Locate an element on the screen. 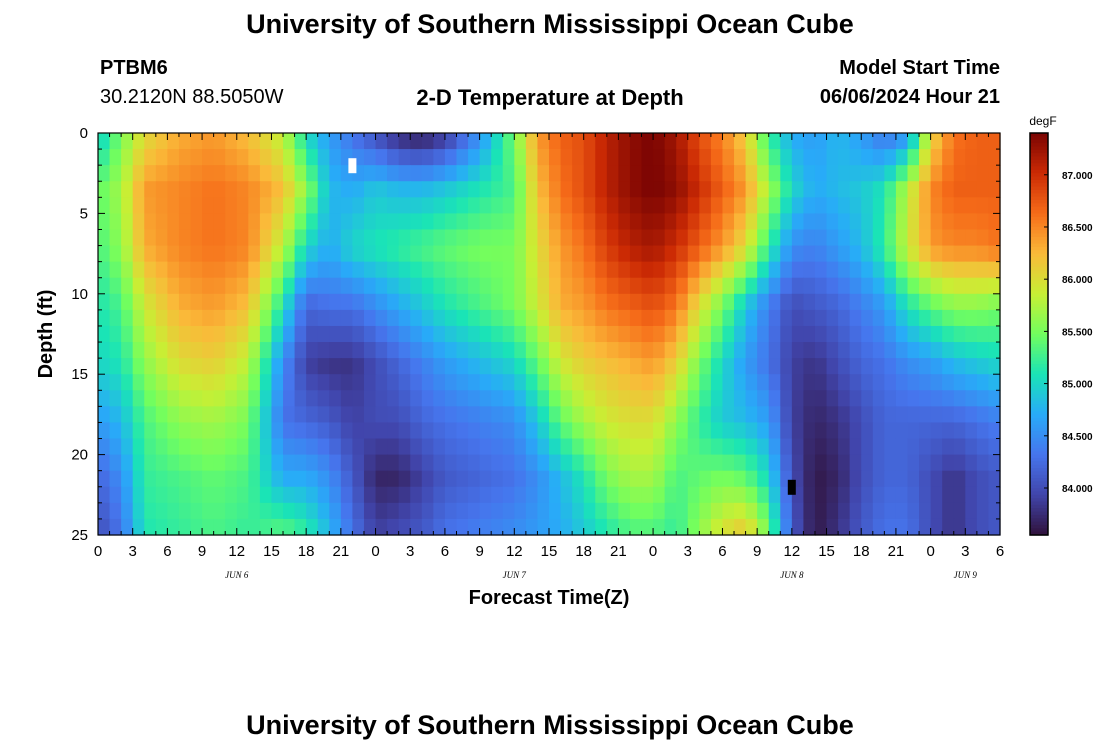 Image resolution: width=1100 pixels, height=750 pixels. station-id: PTBM6 is located at coordinates (134, 68).